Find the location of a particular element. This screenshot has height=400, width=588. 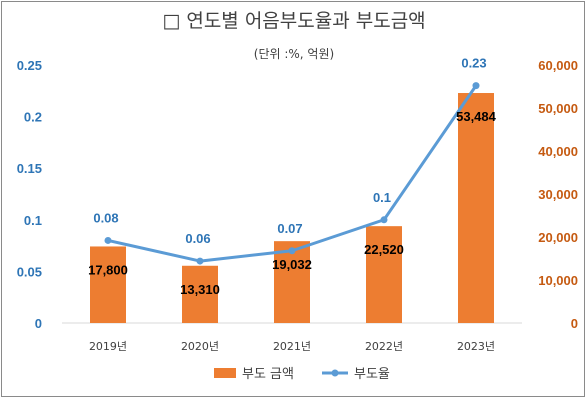

bar-value-label: 22,520 is located at coordinates (384, 249).